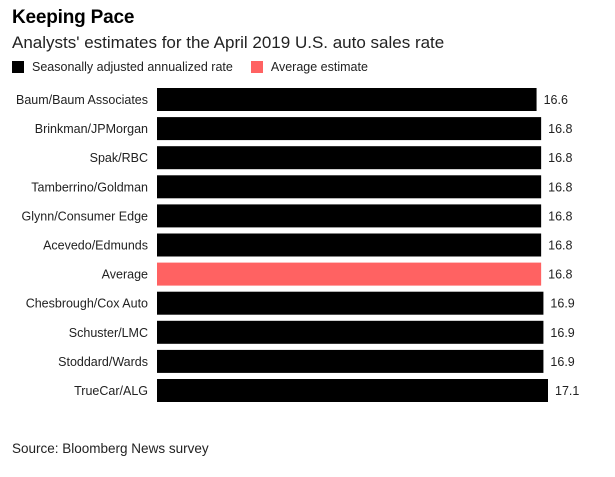  Describe the element at coordinates (560, 158) in the screenshot. I see `value-label-spak-rbc: 16.8` at that location.